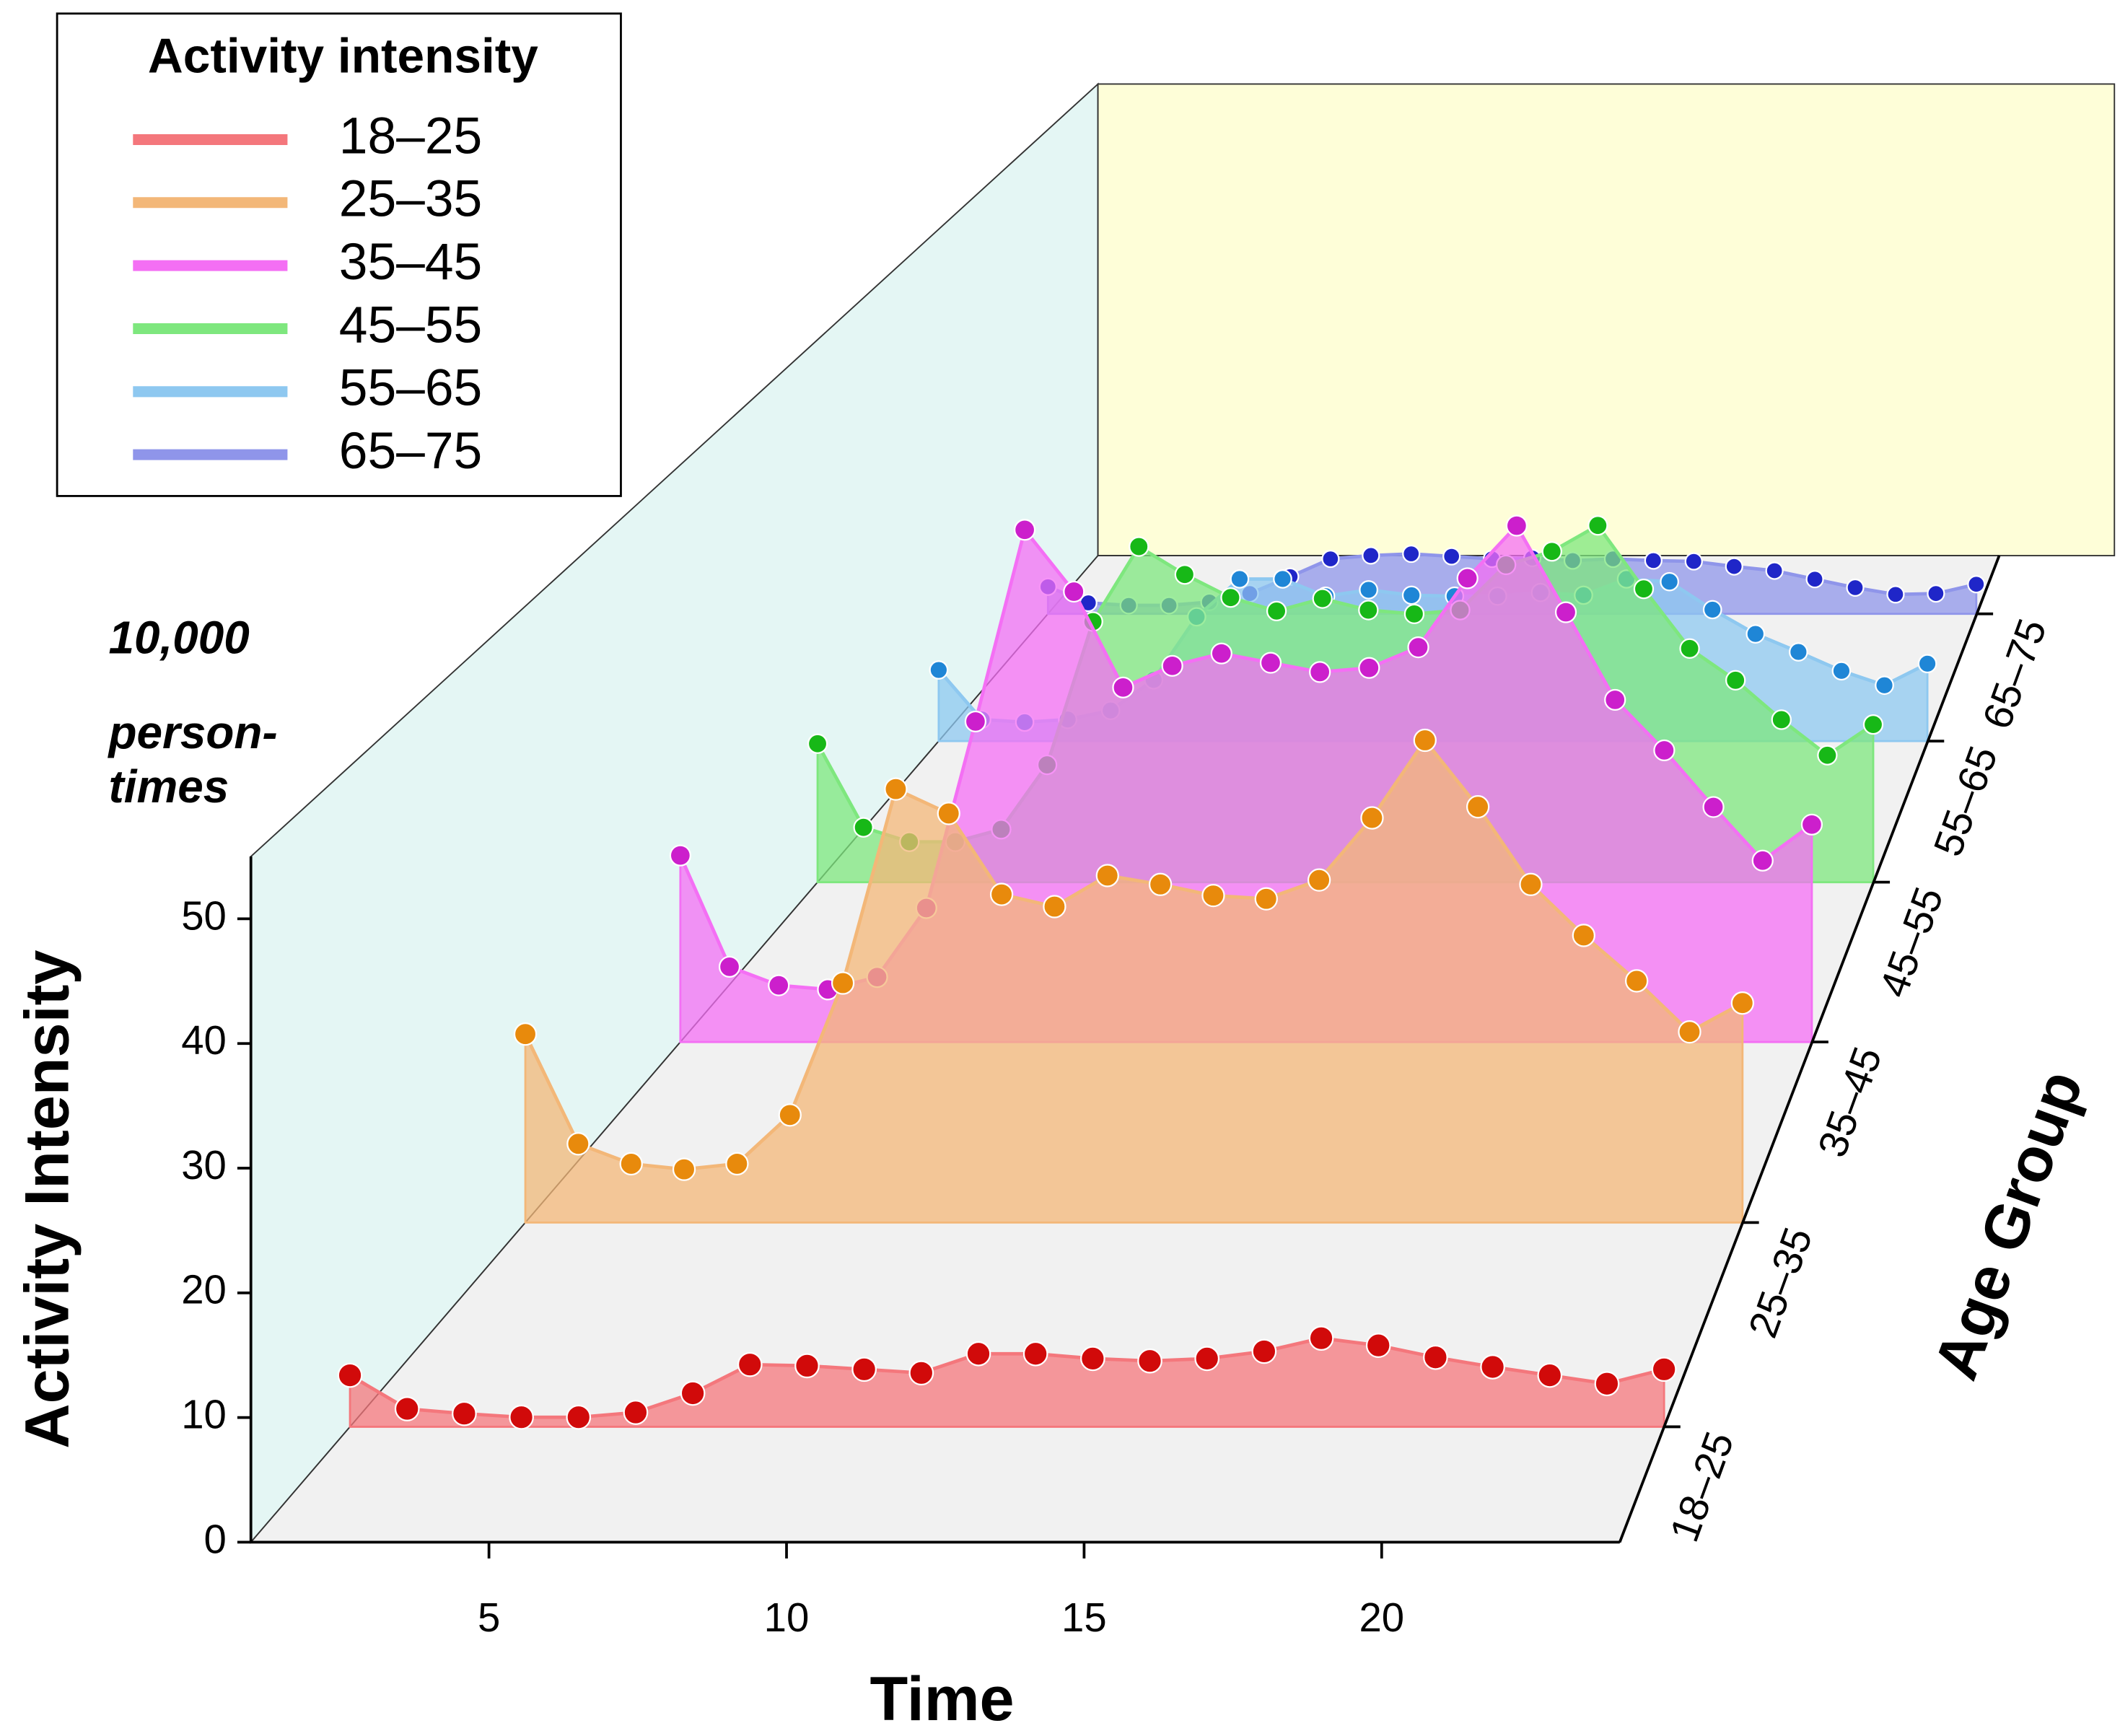 This screenshot has height=1736, width=2120. I want to click on back-wall, so click(1606, 320).